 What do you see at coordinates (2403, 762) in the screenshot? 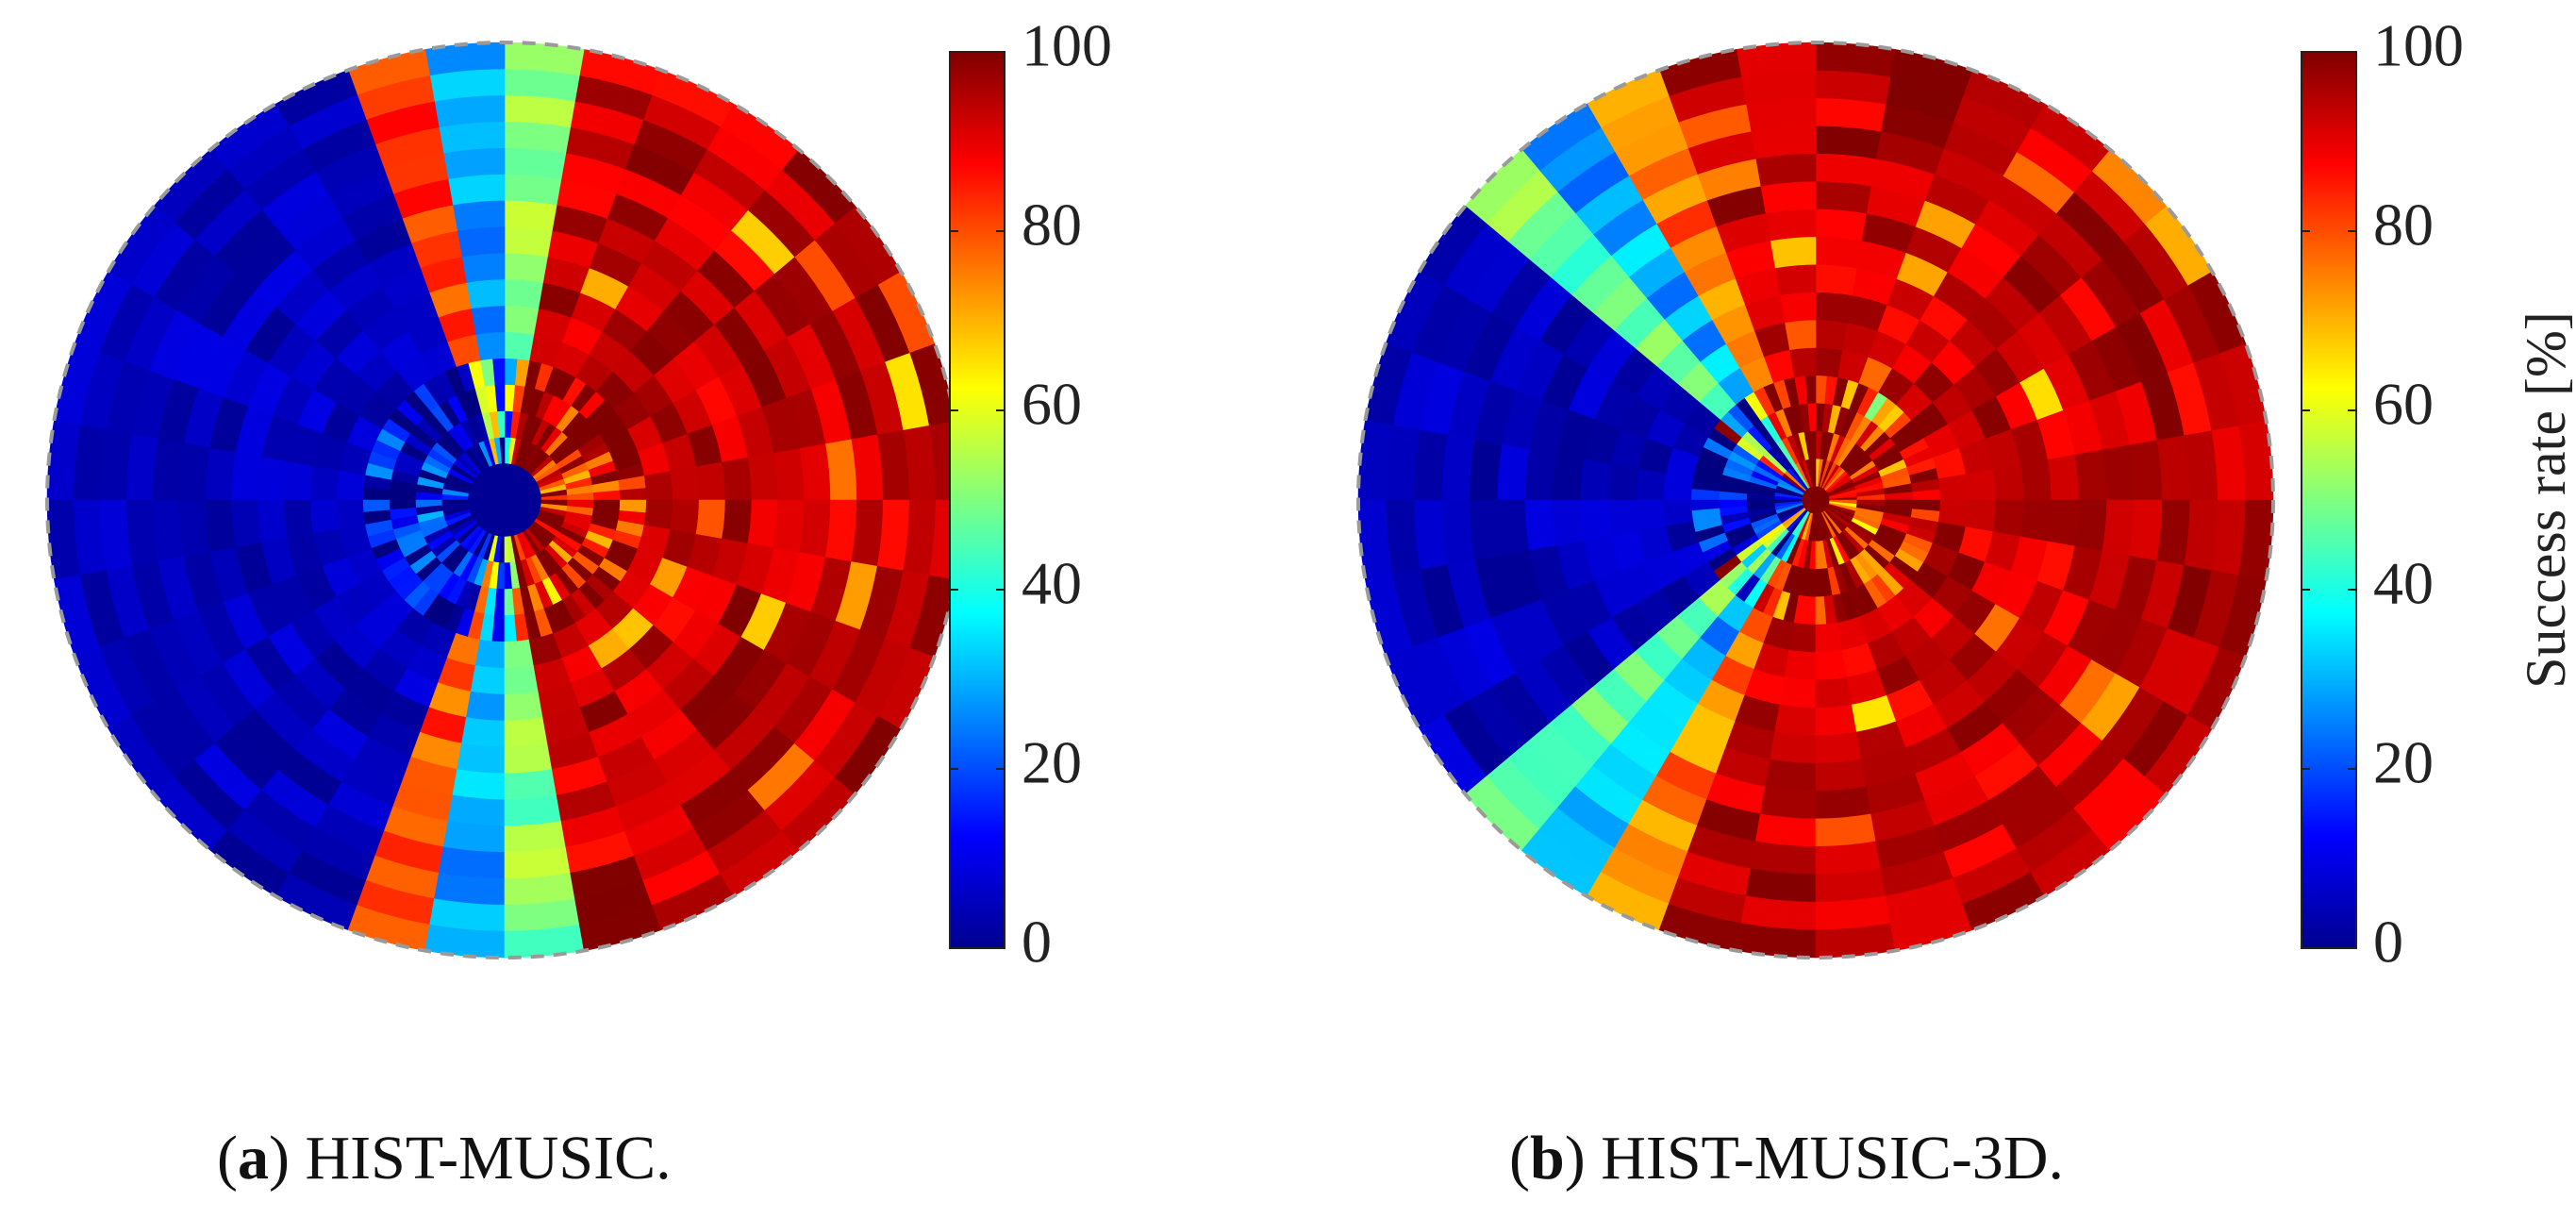
I see `colorbar-tick-label: 20` at bounding box center [2403, 762].